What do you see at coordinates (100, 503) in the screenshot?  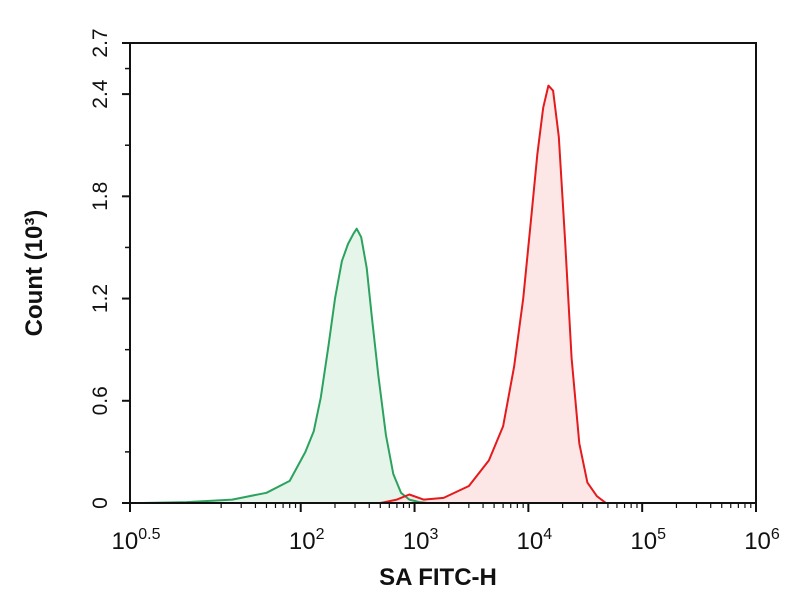 I see `y-tick-label: 0` at bounding box center [100, 503].